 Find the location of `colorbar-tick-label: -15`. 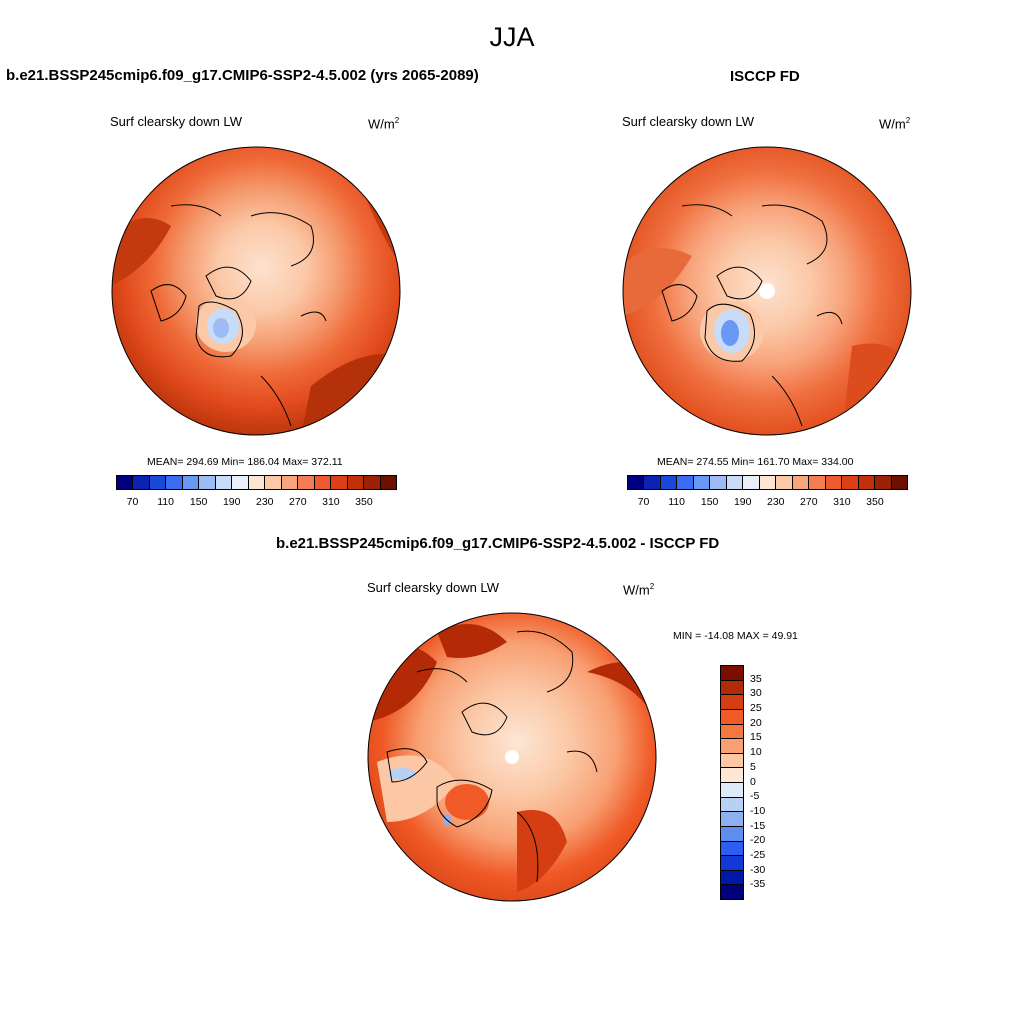

colorbar-tick-label: -15 is located at coordinates (758, 825).